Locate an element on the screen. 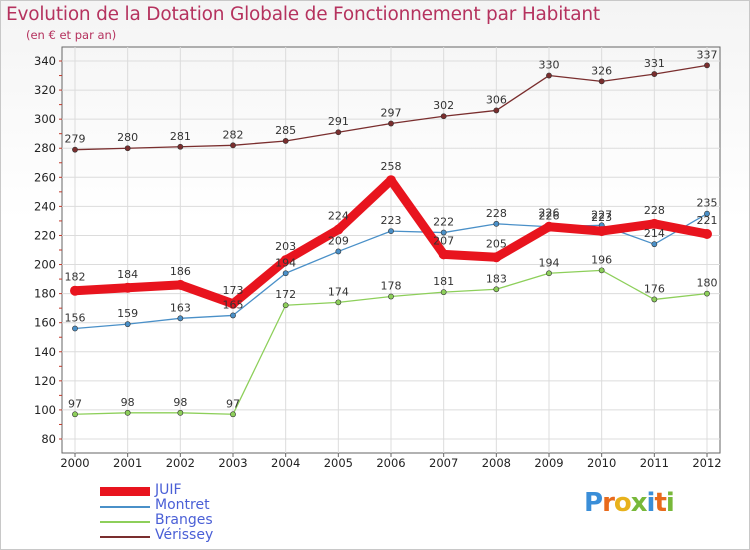 This screenshot has height=550, width=750. proxiti-logo: Proxiti is located at coordinates (629, 503).